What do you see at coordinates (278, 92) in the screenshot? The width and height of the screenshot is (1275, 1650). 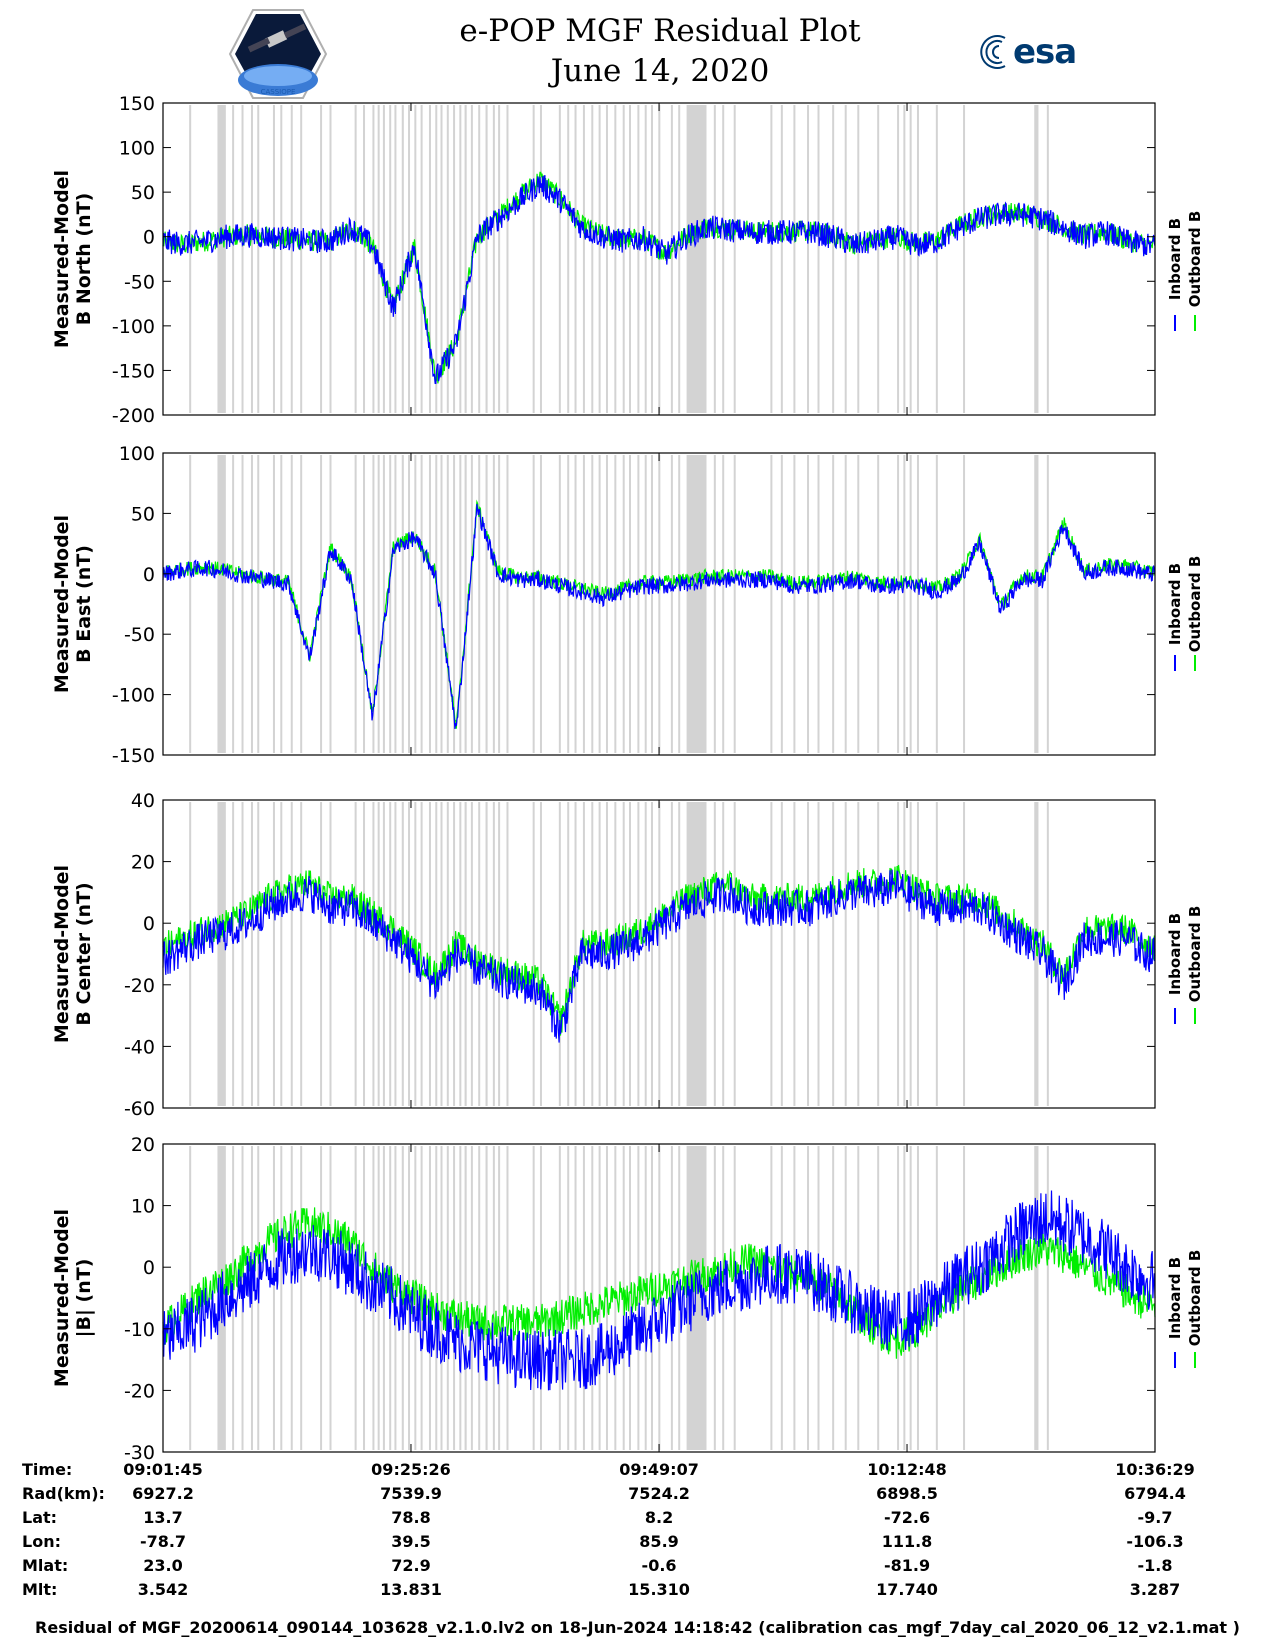 I see `cassiope-logo-text: CASSIOPE` at bounding box center [278, 92].